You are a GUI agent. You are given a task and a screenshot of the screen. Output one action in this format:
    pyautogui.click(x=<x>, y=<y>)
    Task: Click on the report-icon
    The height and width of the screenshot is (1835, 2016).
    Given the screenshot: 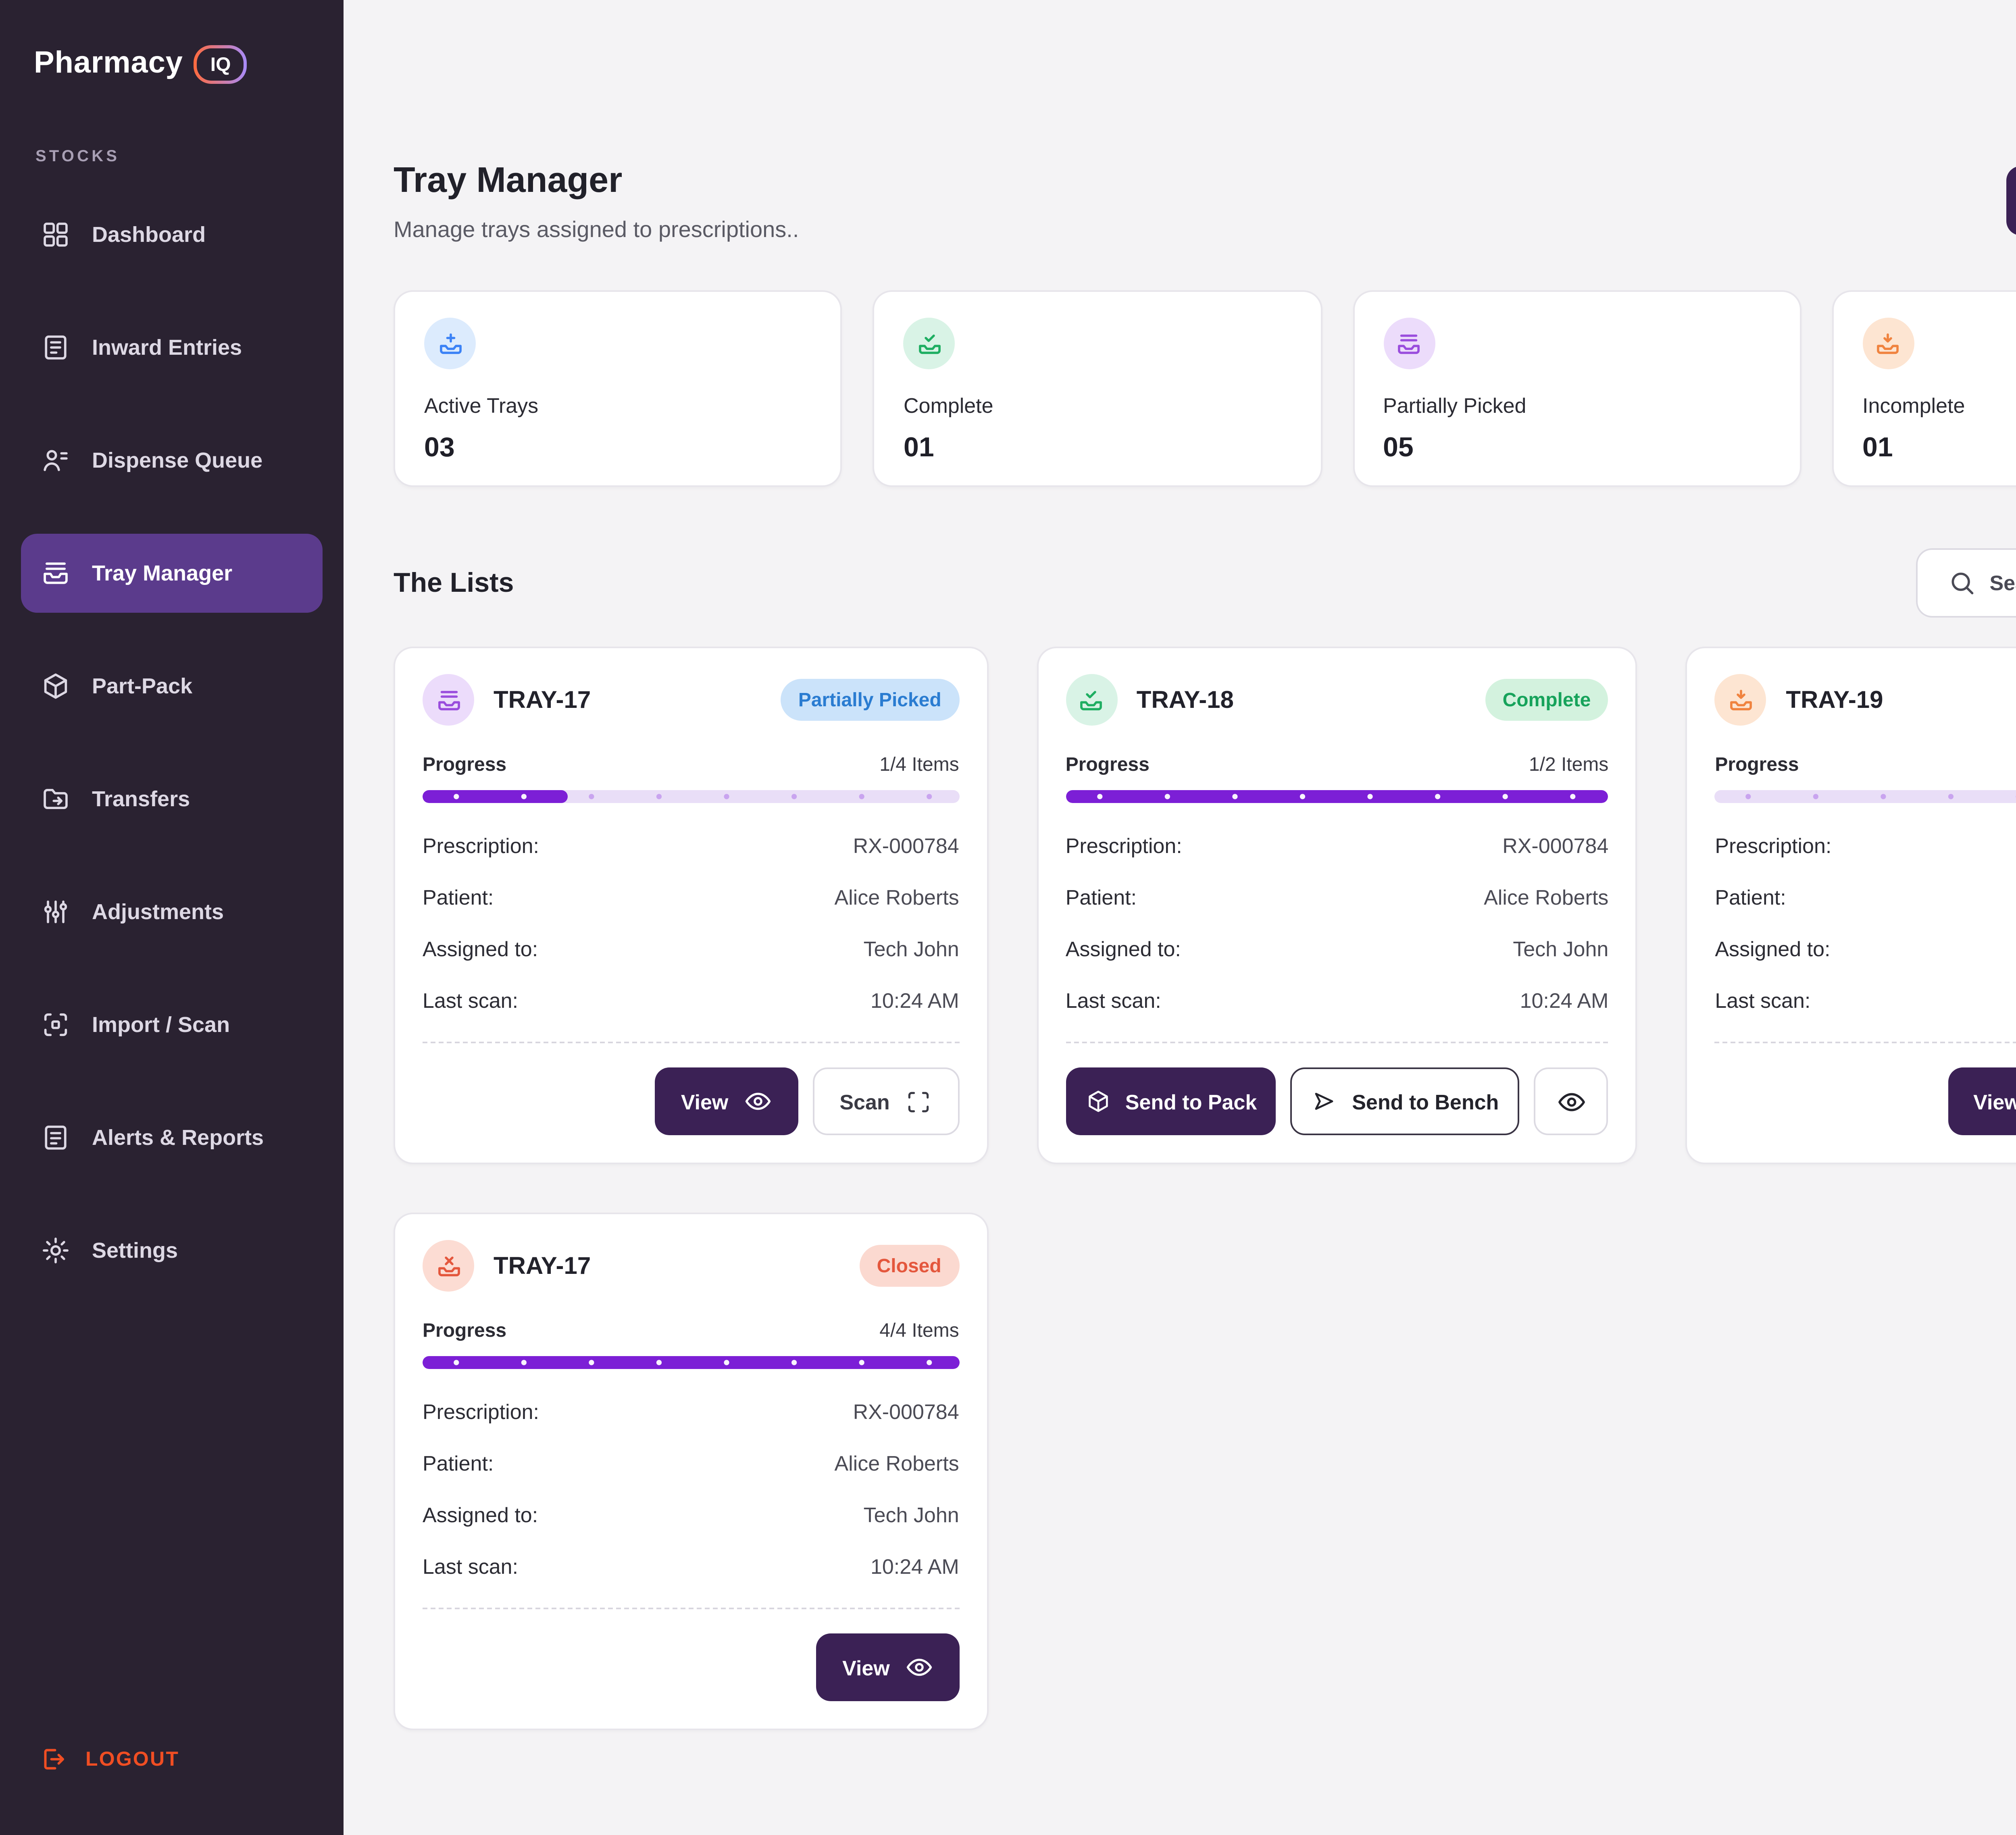 What is the action you would take?
    pyautogui.click(x=55, y=1138)
    